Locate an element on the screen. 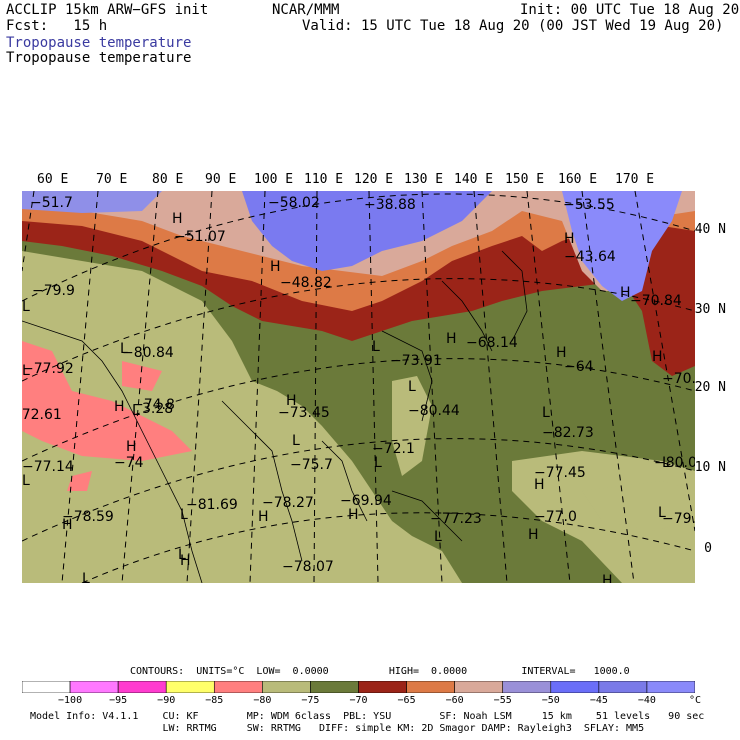  lon-label: 90 E is located at coordinates (221, 179).